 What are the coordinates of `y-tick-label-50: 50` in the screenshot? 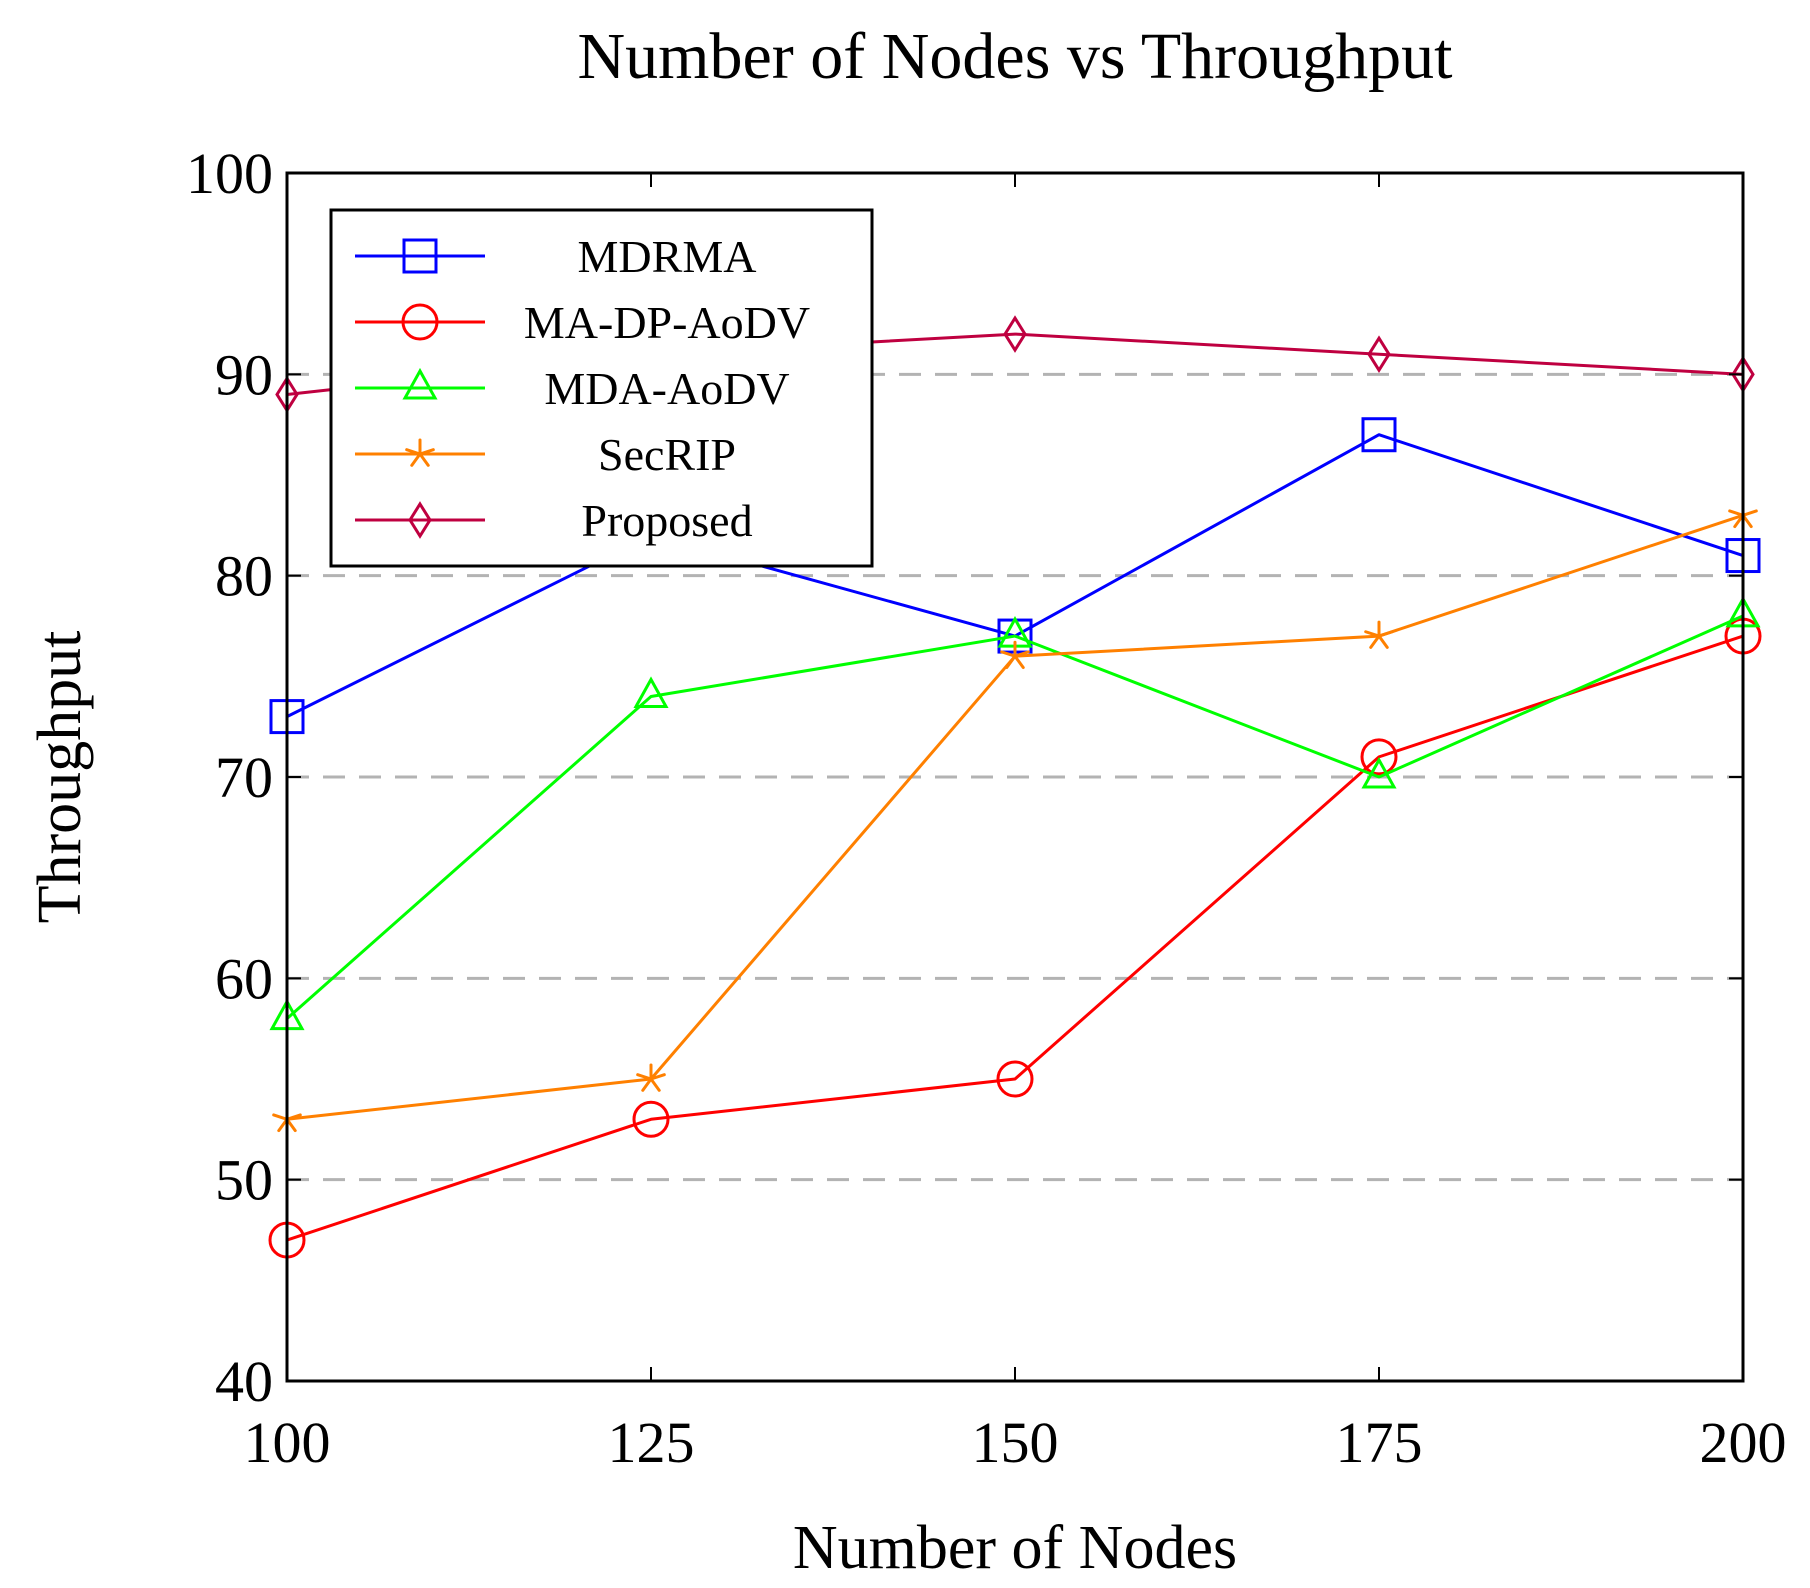 It's located at (244, 1180).